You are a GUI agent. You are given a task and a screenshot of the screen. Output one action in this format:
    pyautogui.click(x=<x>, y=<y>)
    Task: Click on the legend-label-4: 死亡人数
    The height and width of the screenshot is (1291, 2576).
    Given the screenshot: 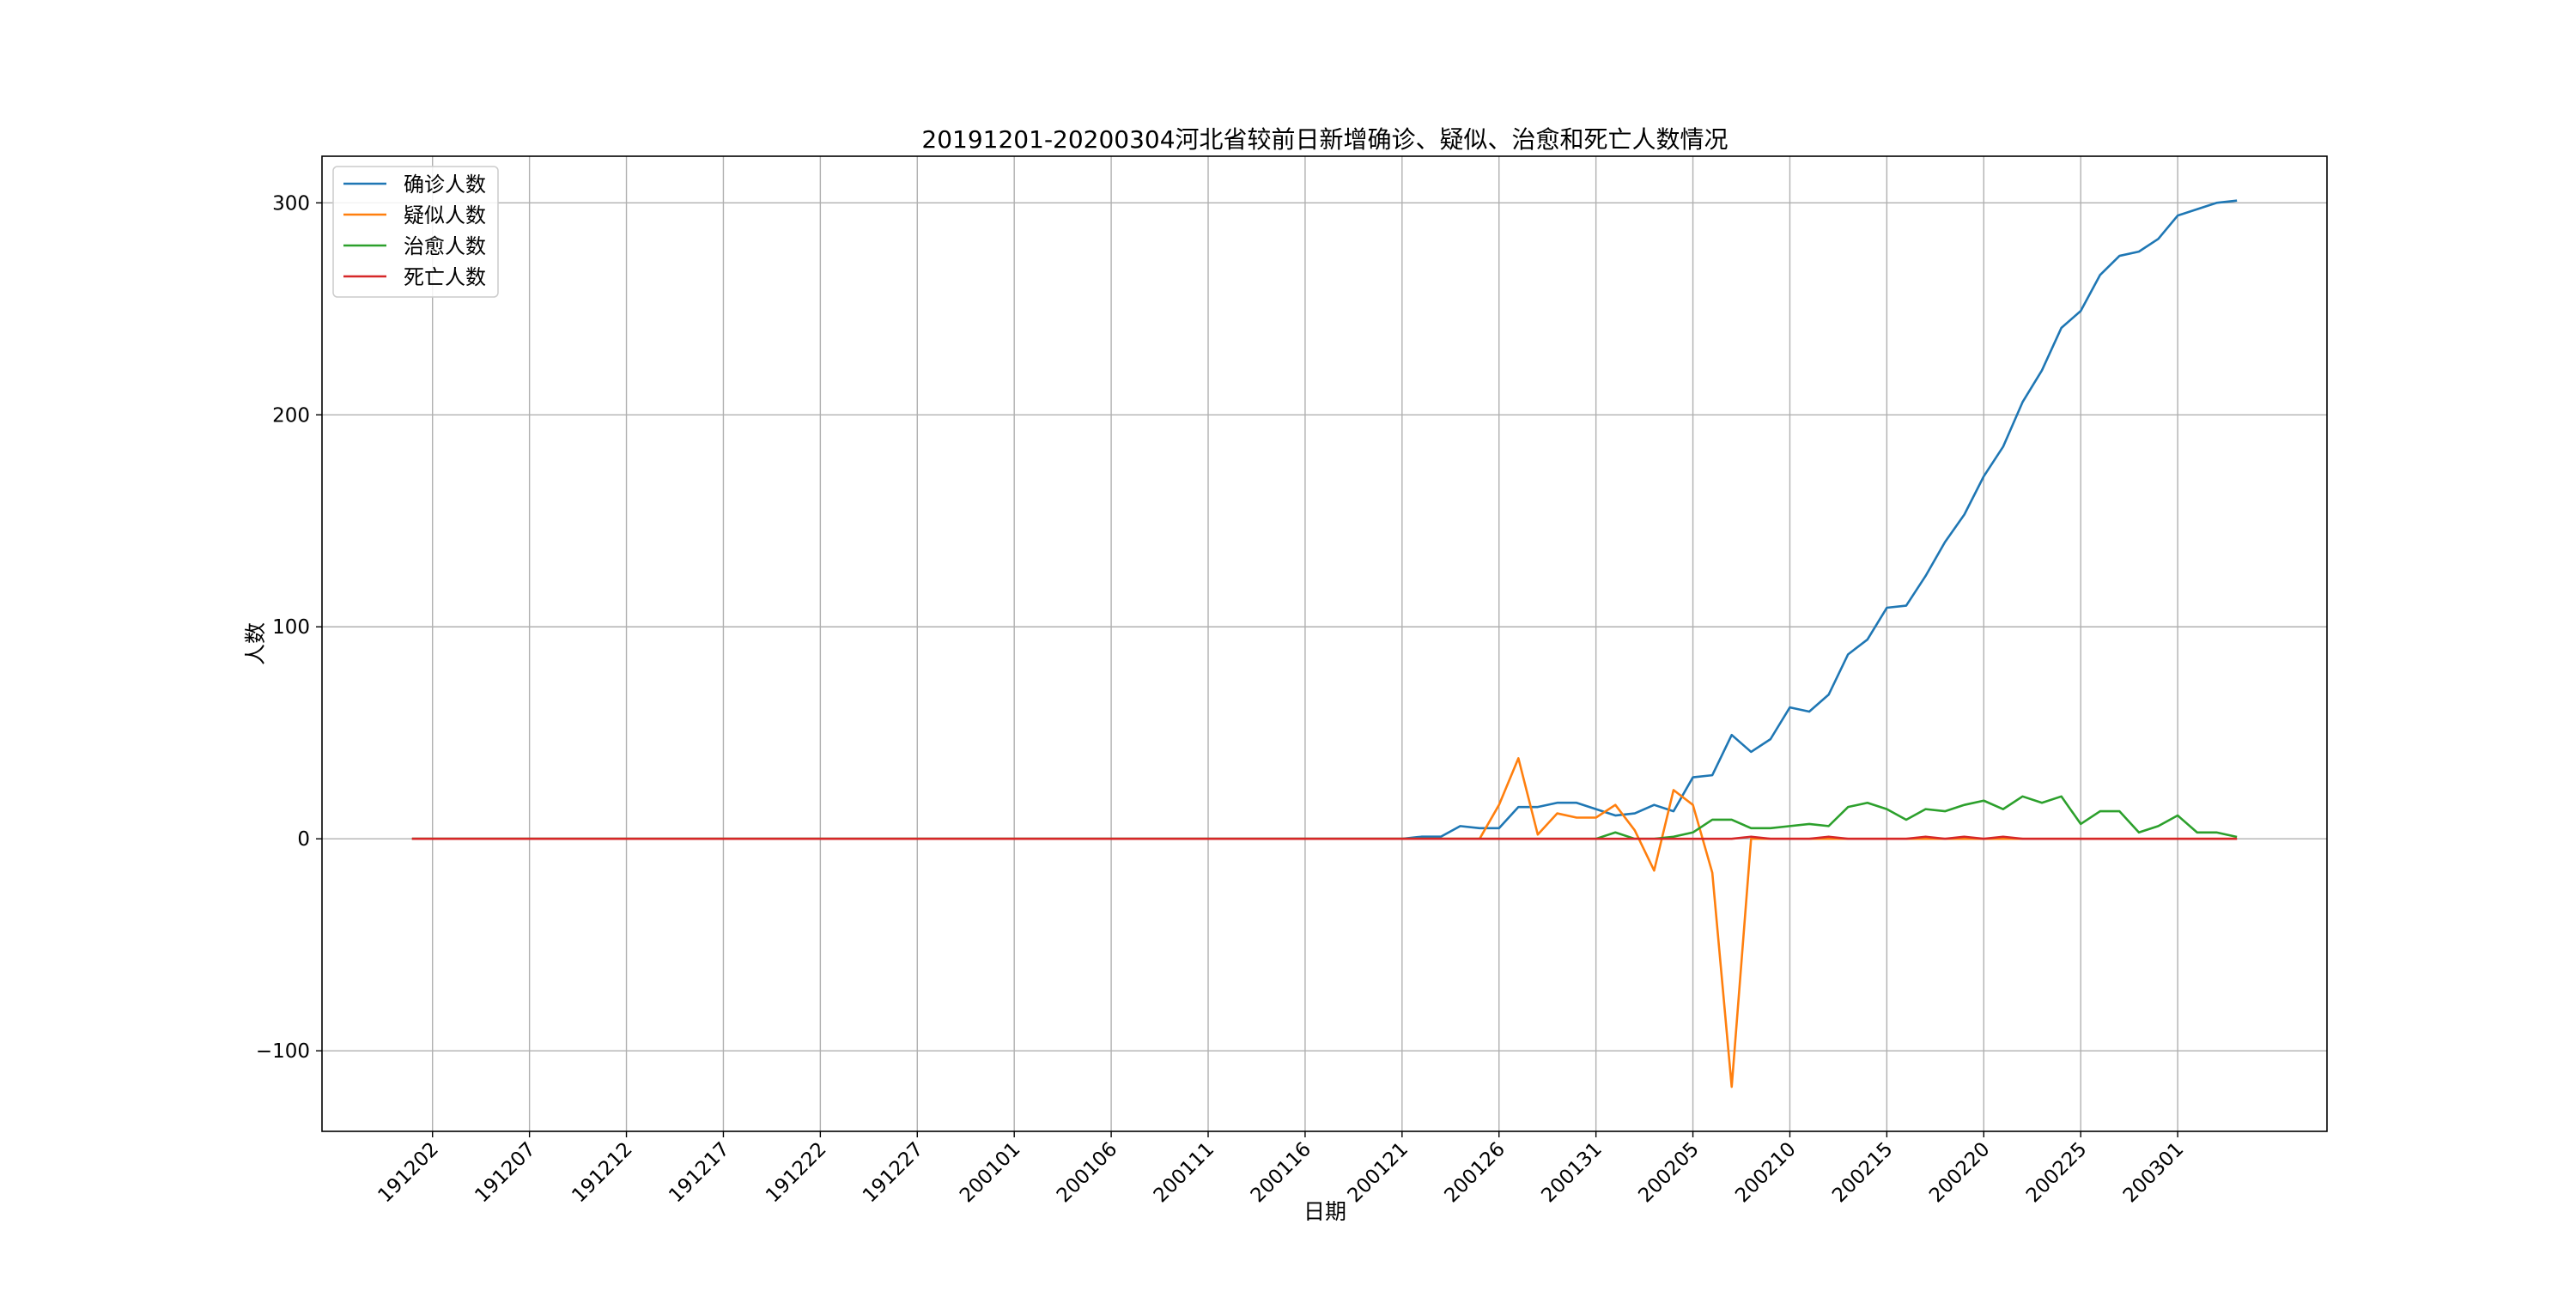 What is the action you would take?
    pyautogui.click(x=445, y=277)
    